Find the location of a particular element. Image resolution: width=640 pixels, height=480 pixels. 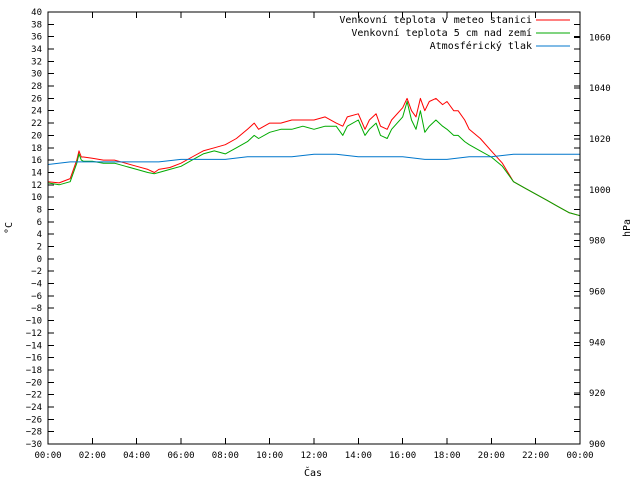

y-tick-label: −22 is located at coordinates (34, 396).